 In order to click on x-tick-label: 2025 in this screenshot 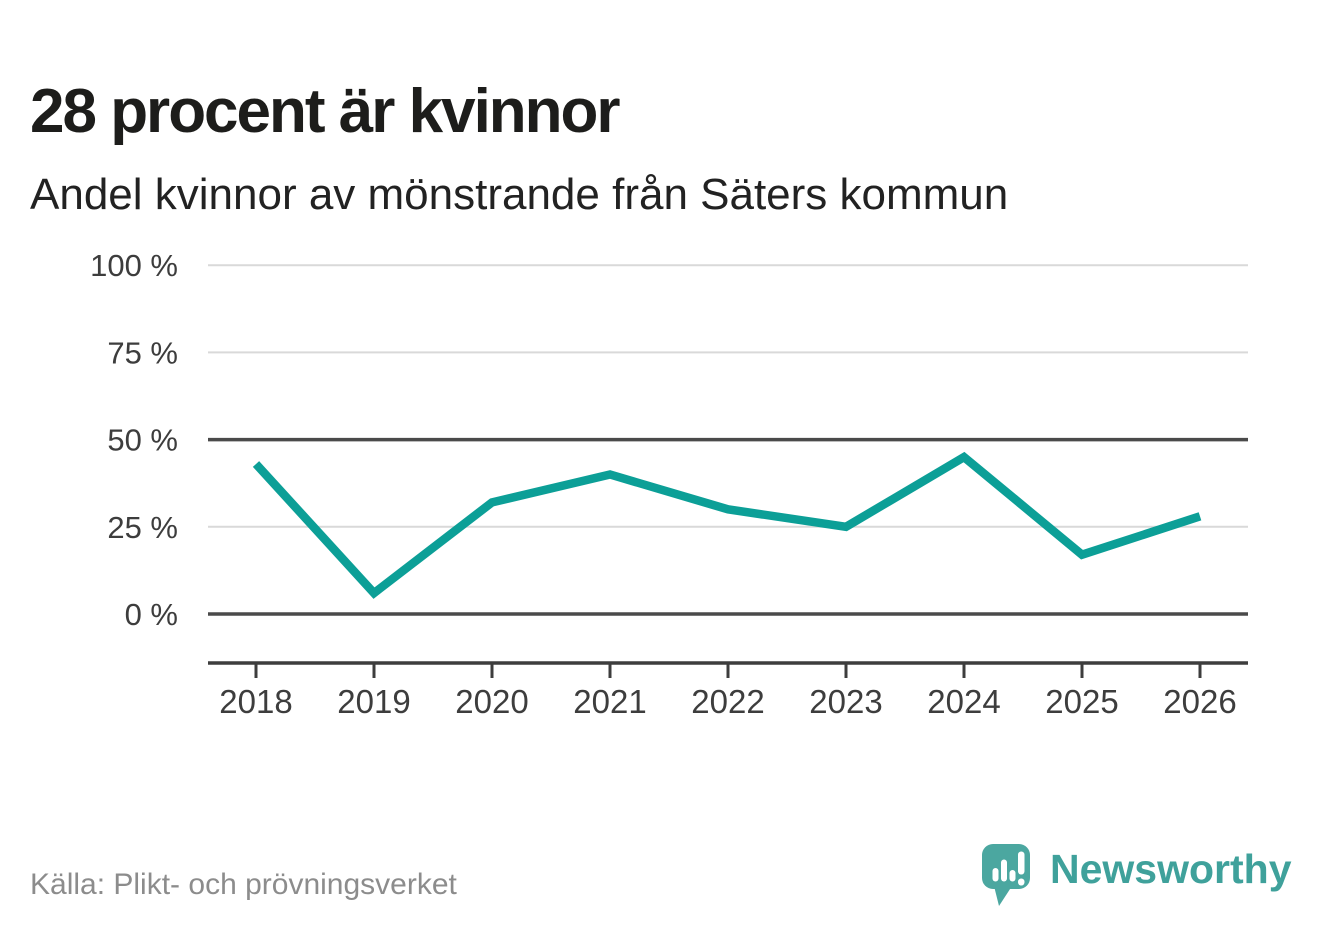, I will do `click(1081, 701)`.